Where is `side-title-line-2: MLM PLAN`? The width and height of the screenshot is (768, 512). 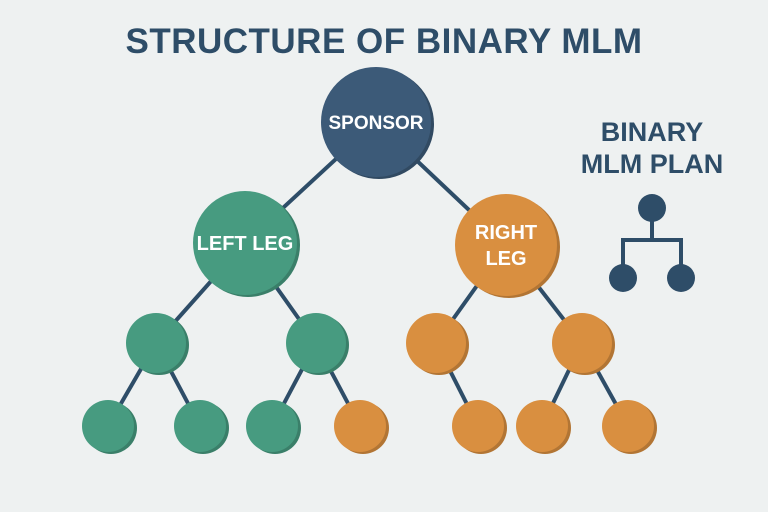 side-title-line-2: MLM PLAN is located at coordinates (652, 164).